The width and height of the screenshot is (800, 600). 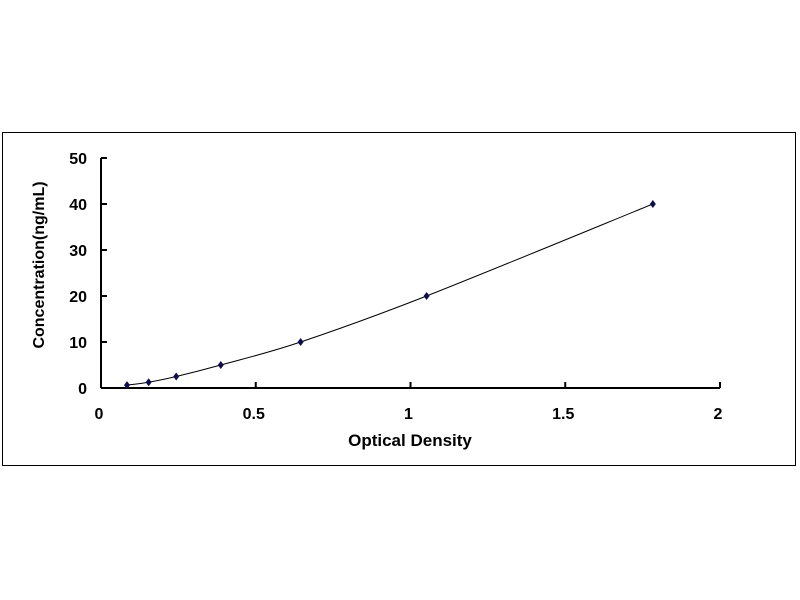 What do you see at coordinates (410, 440) in the screenshot?
I see `x-axis-label: Optical Density` at bounding box center [410, 440].